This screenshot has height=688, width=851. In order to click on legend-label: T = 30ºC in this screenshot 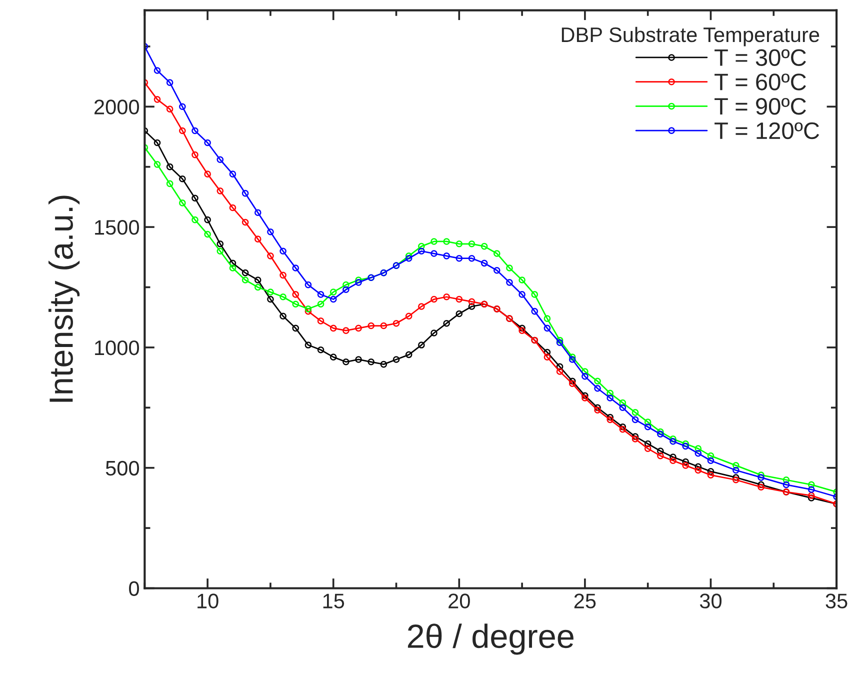, I will do `click(760, 57)`.